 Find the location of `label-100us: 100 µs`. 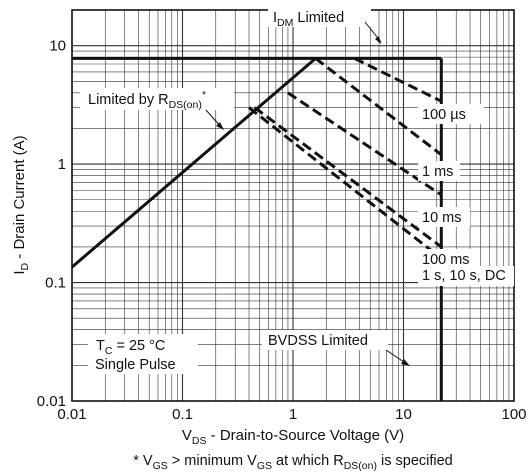

label-100us: 100 µs is located at coordinates (444, 115).